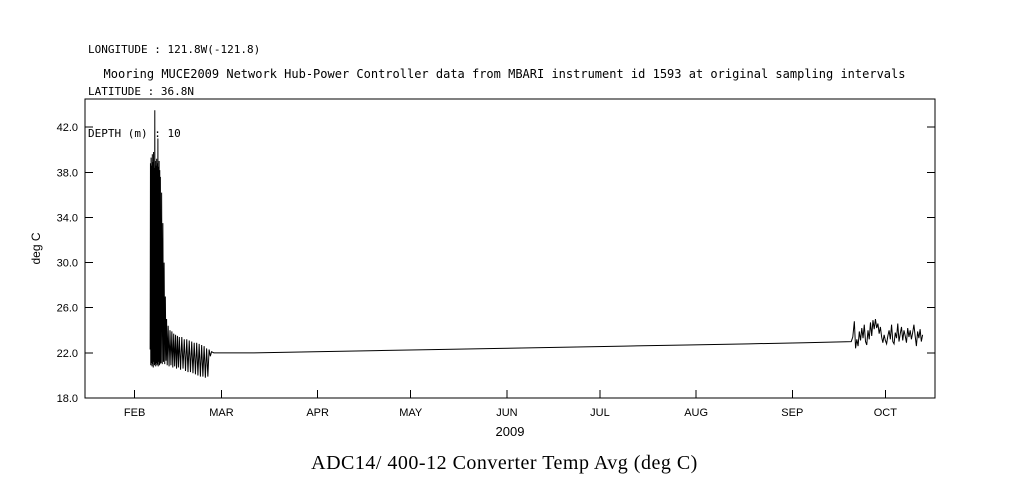 The image size is (1009, 504). I want to click on x-tick-label: JUN, so click(506, 413).